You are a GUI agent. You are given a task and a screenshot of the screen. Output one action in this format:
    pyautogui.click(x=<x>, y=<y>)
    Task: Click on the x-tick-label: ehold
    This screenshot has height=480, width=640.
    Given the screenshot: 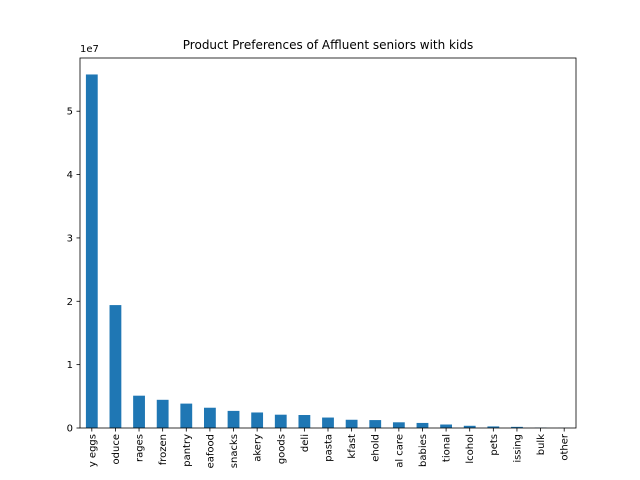 What is the action you would take?
    pyautogui.click(x=376, y=448)
    